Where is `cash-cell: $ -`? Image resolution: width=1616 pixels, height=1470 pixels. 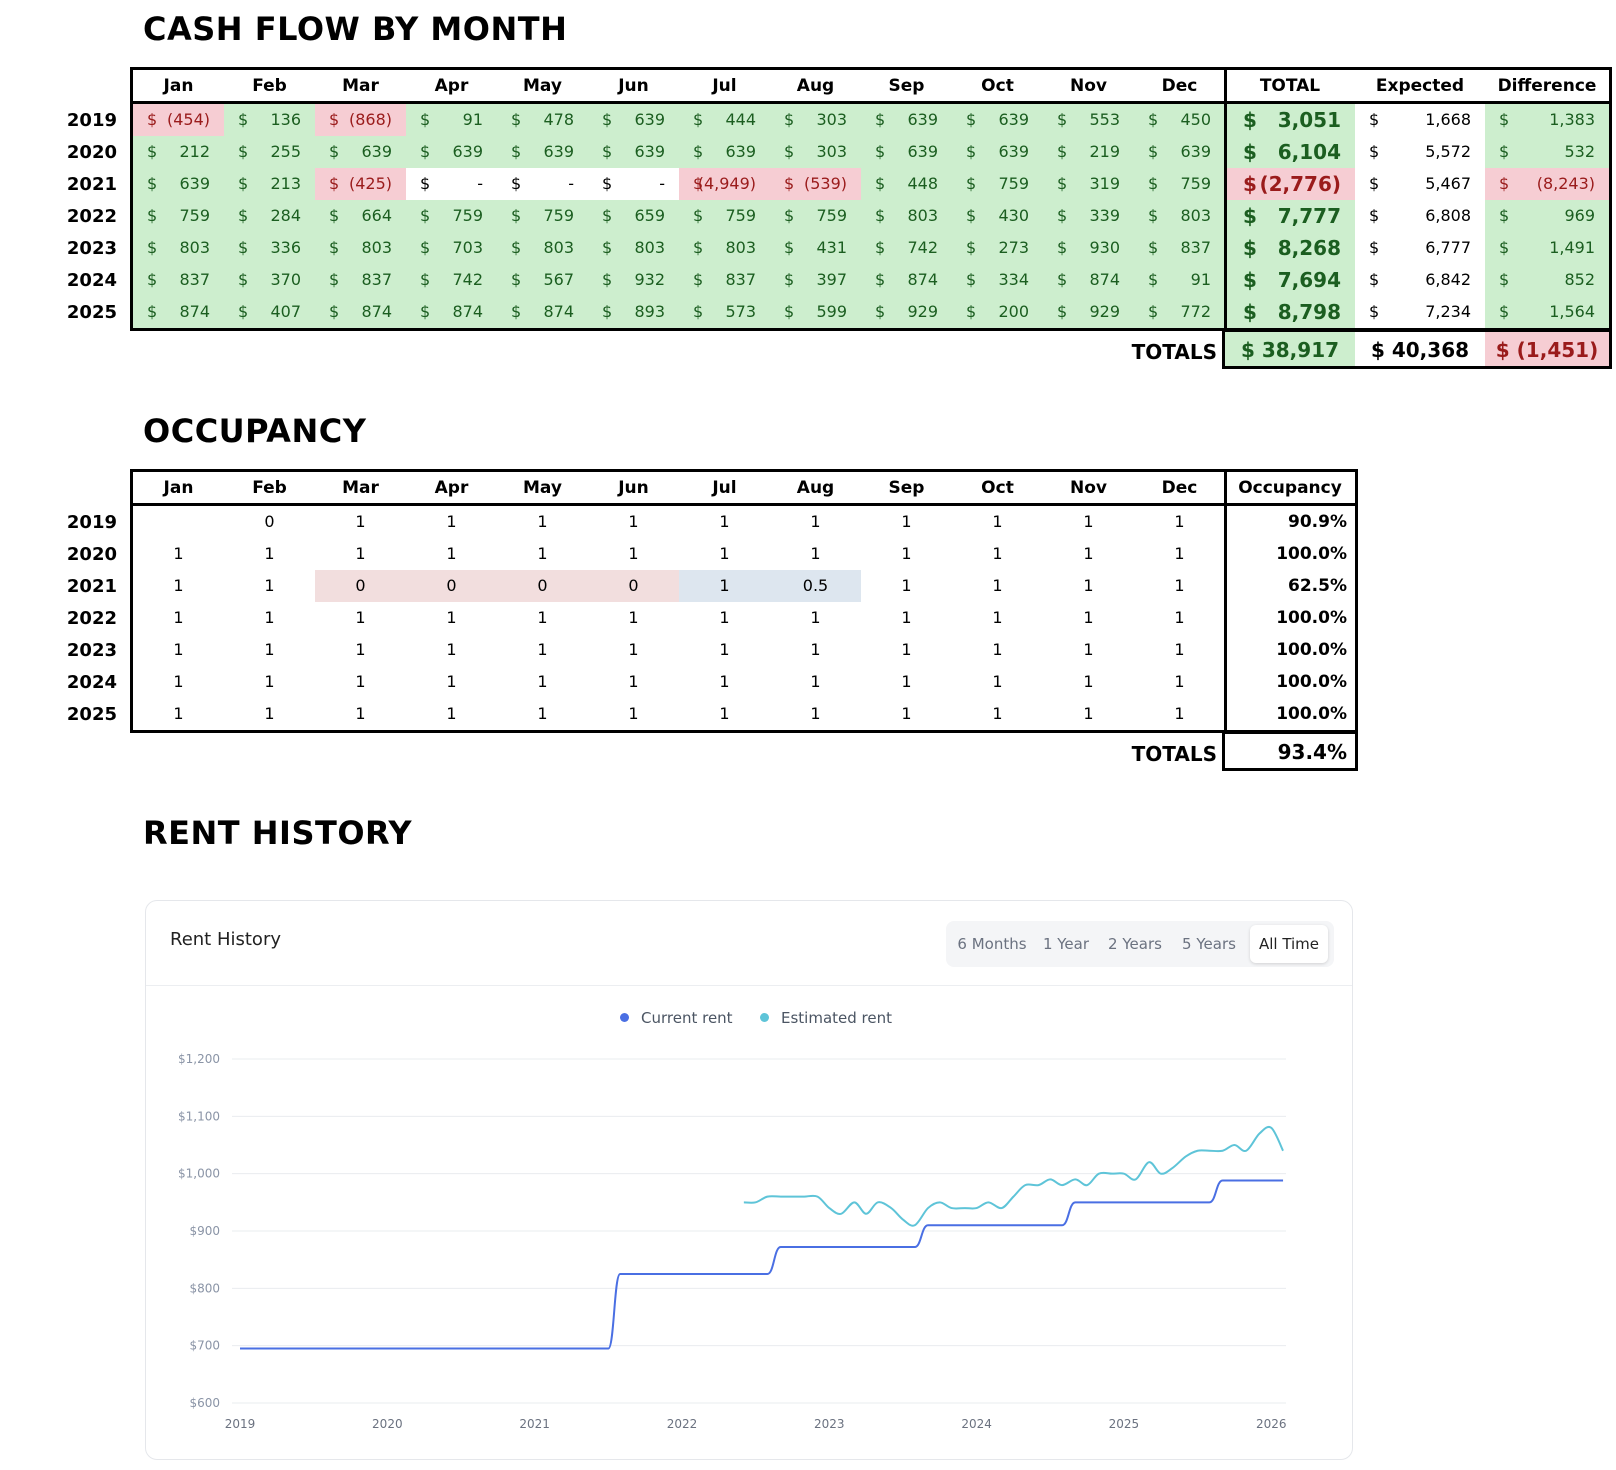
cash-cell: $ - is located at coordinates (451, 184).